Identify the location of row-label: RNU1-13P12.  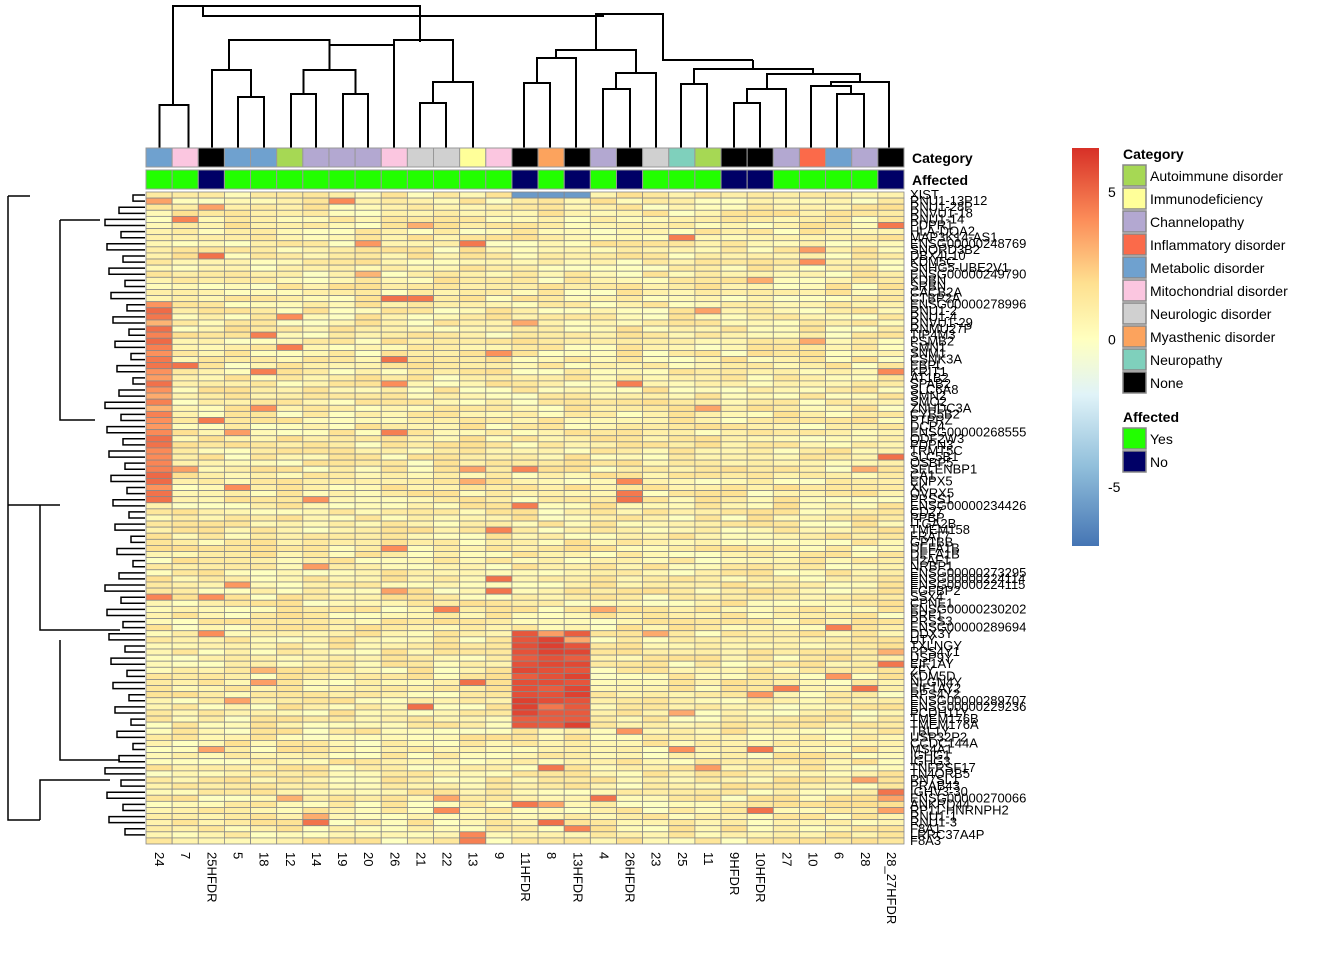
(948, 200).